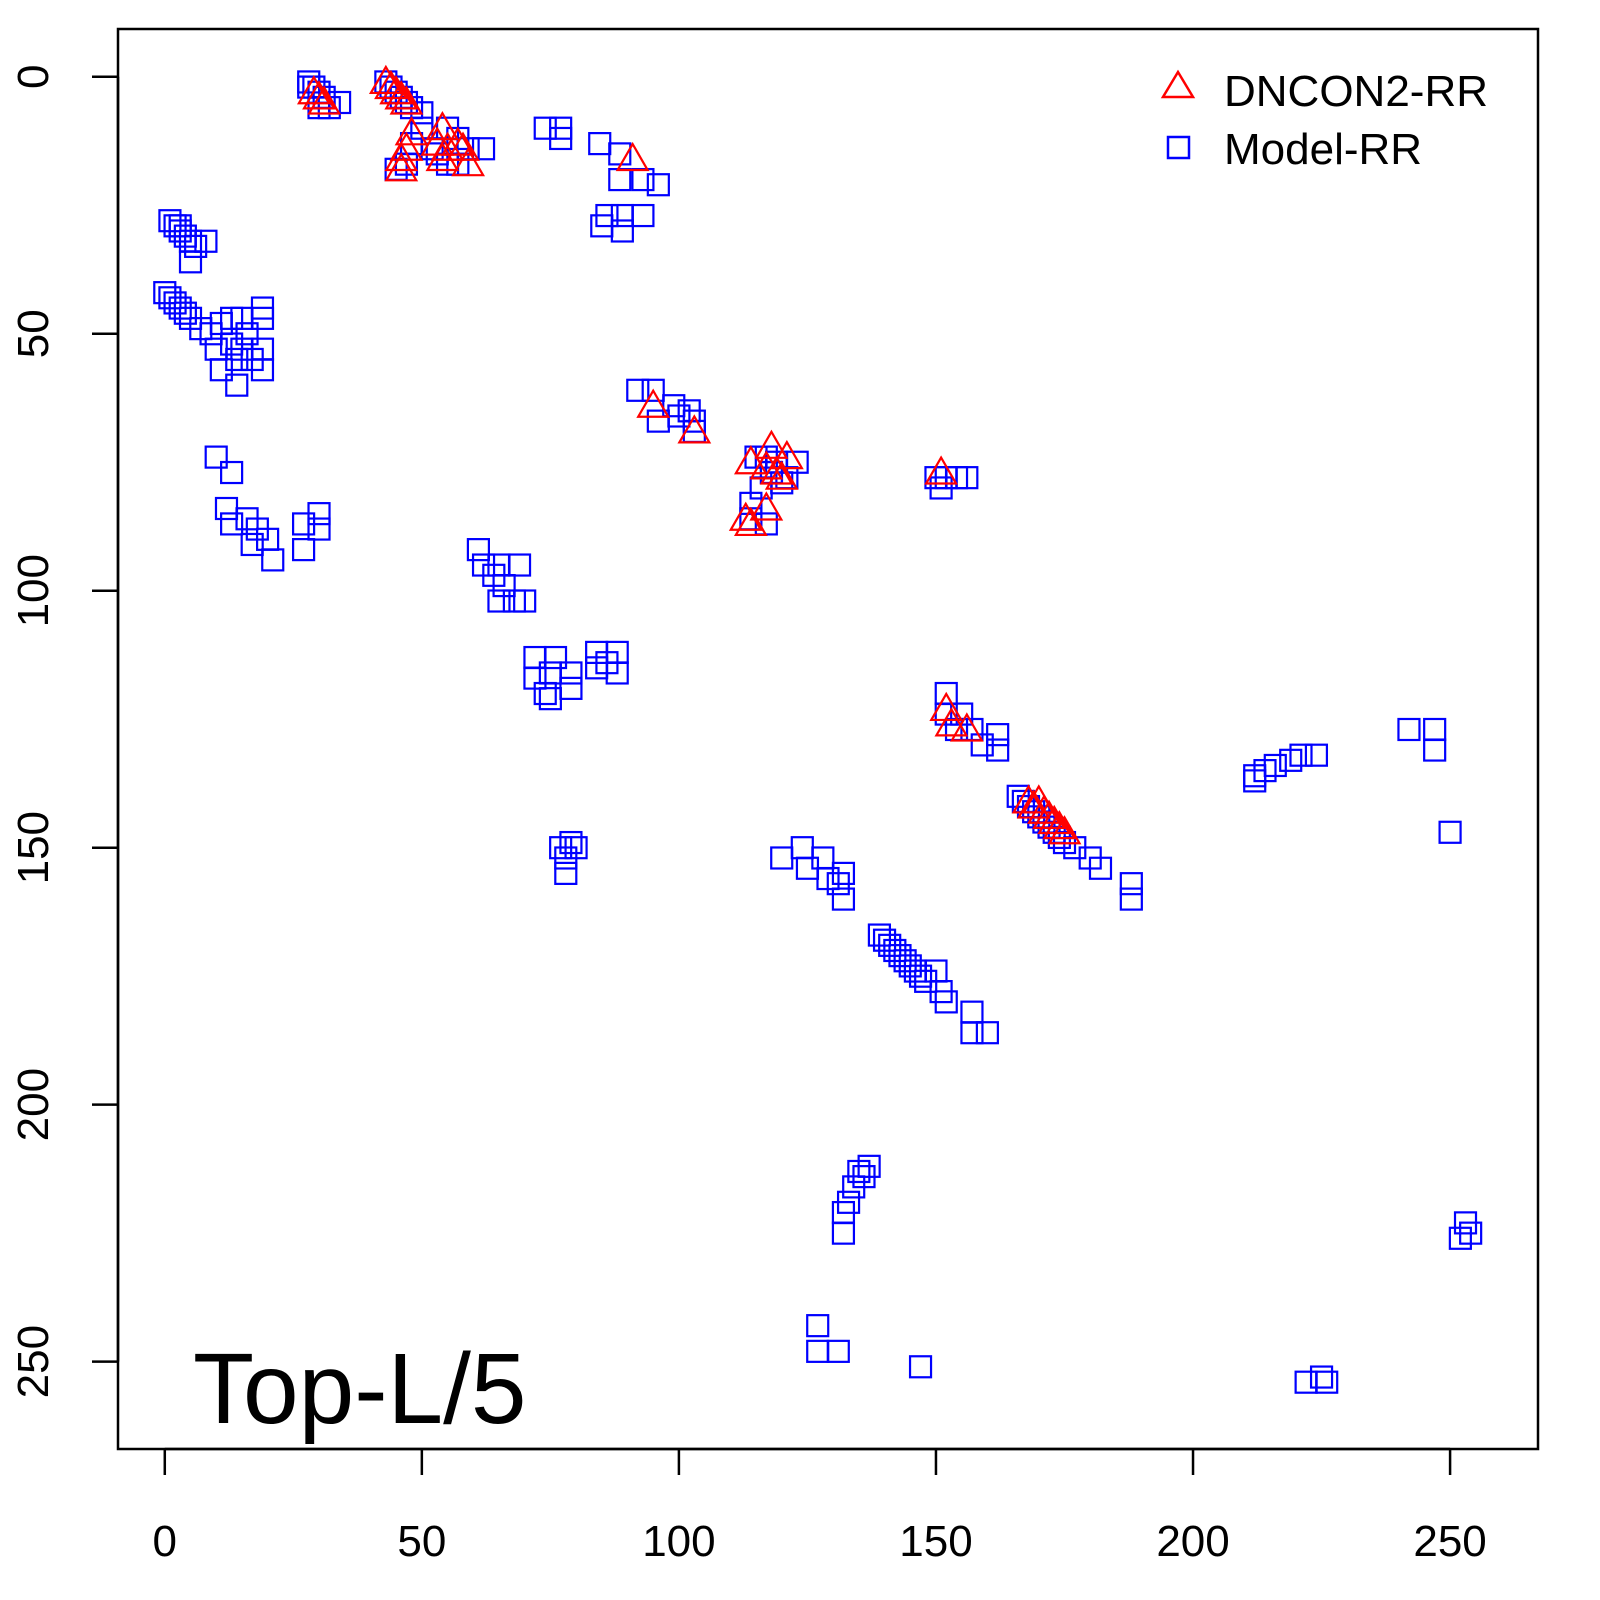 This screenshot has width=1600, height=1600. What do you see at coordinates (33, 1104) in the screenshot?
I see `y-tick-label: 200` at bounding box center [33, 1104].